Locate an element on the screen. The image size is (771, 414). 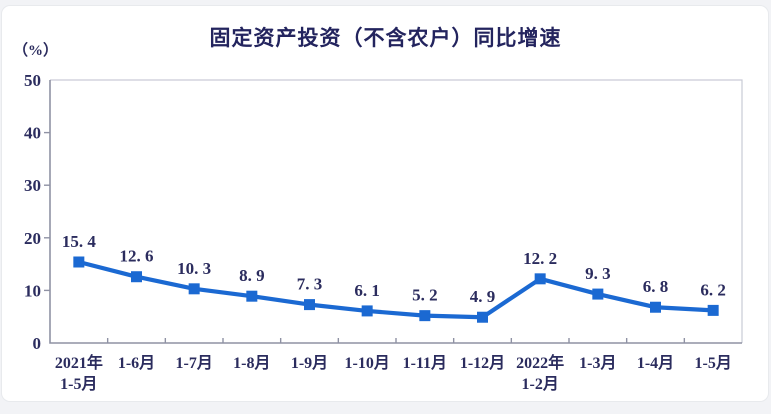
x-axis-label: 2021年 1-5月 is located at coordinates (79, 373).